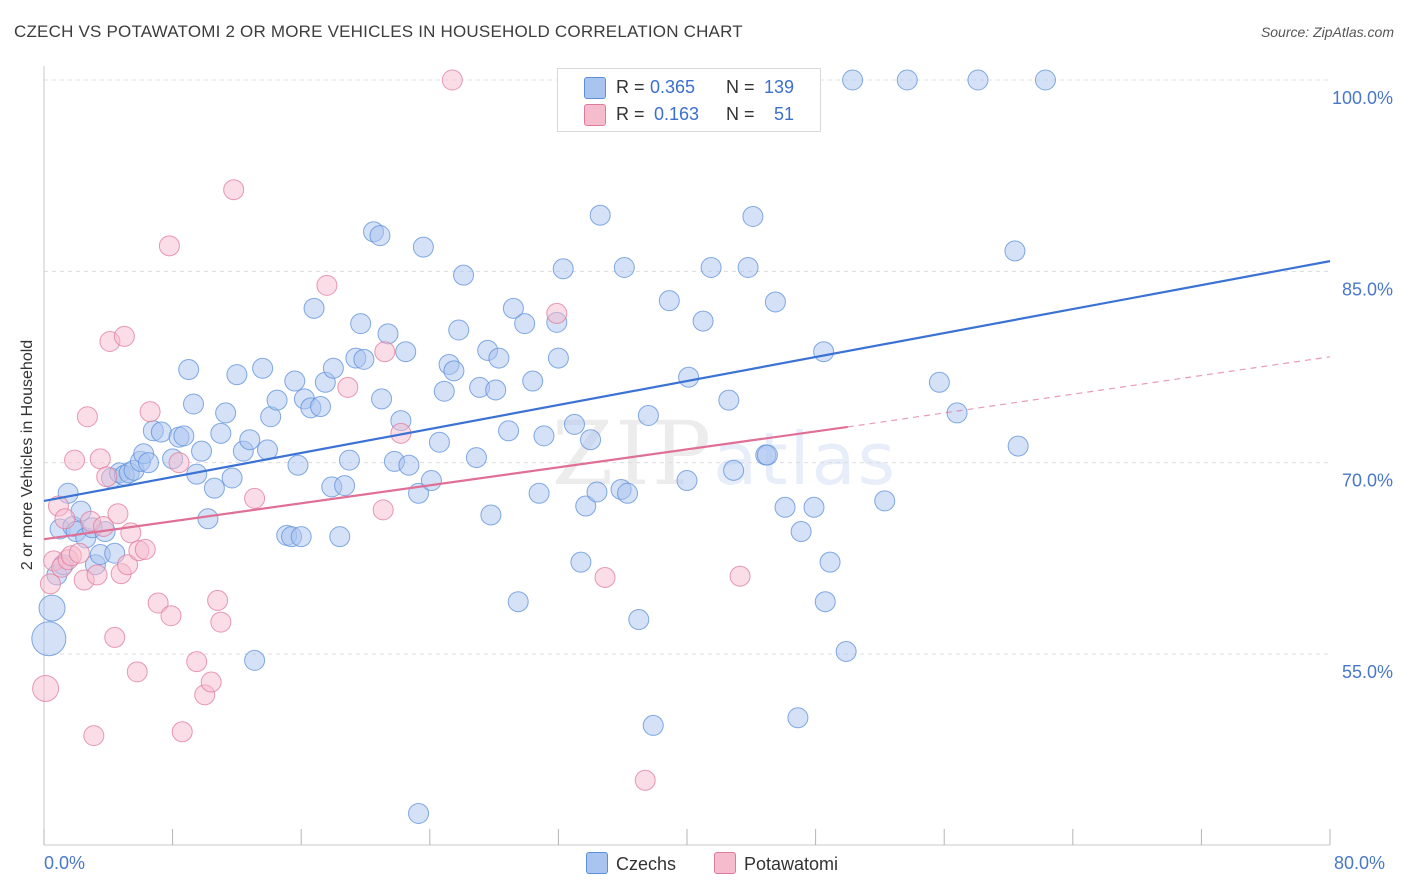  I want to click on x-tick-min: 0.0%, so click(65, 863).